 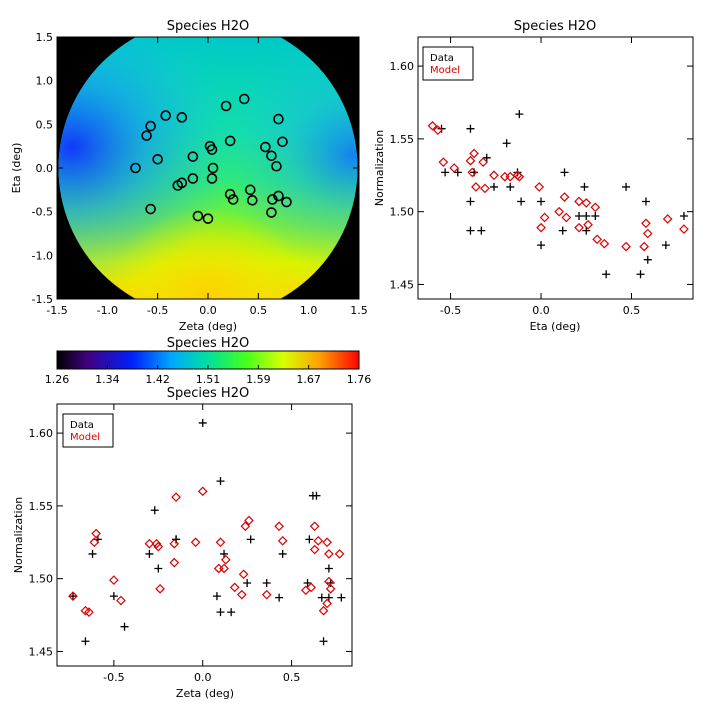 What do you see at coordinates (402, 284) in the screenshot?
I see `y-tick-label: 1.45` at bounding box center [402, 284].